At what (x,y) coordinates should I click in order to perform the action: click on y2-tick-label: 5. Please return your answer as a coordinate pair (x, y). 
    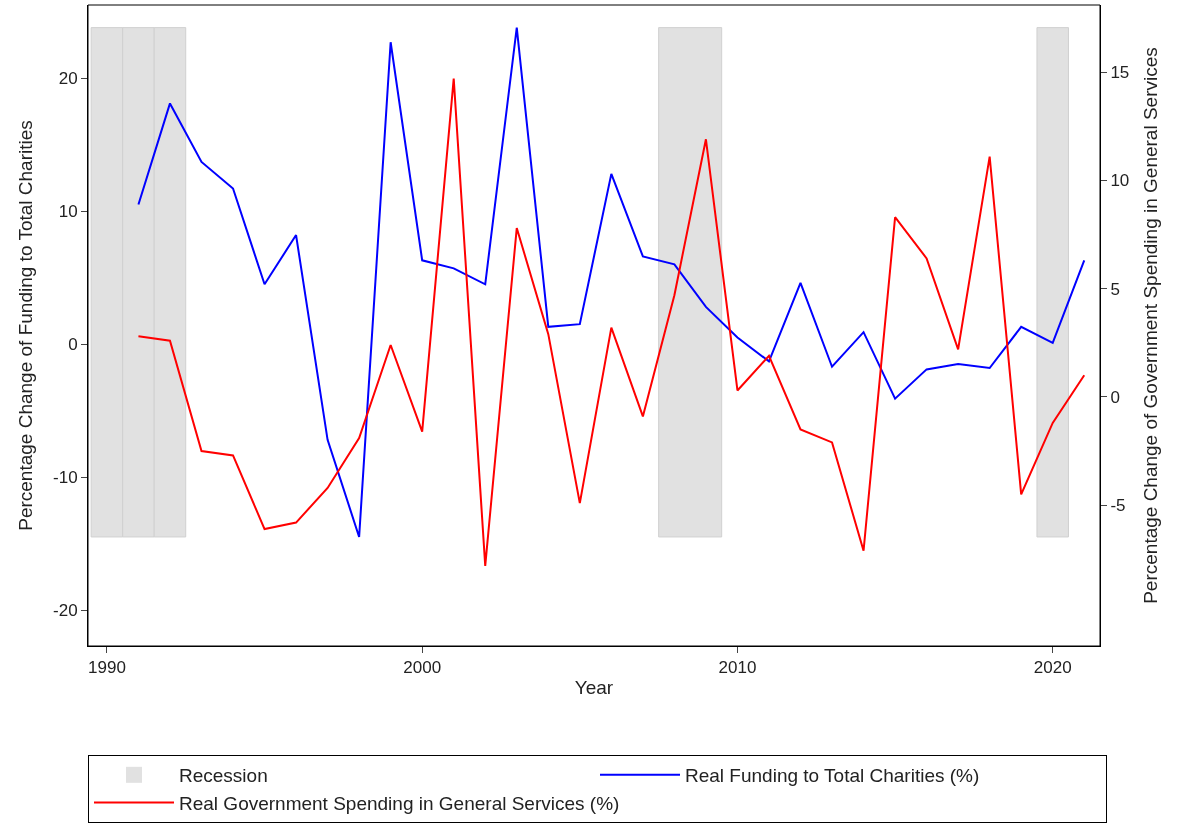
    Looking at the image, I should click on (1115, 289).